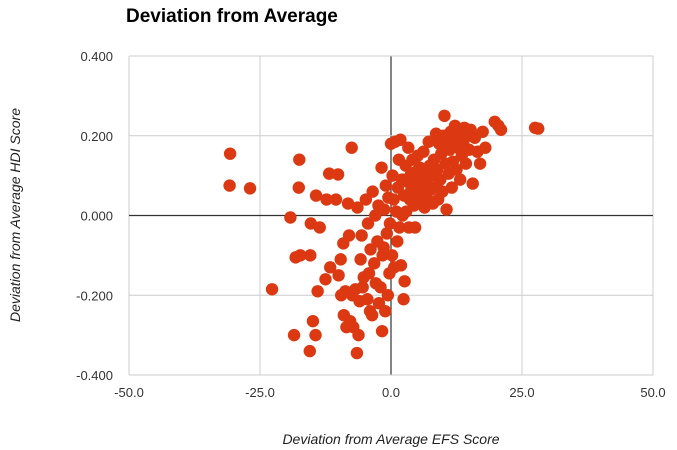 Image resolution: width=677 pixels, height=450 pixels. I want to click on y-tick-label: -0.400, so click(94, 375).